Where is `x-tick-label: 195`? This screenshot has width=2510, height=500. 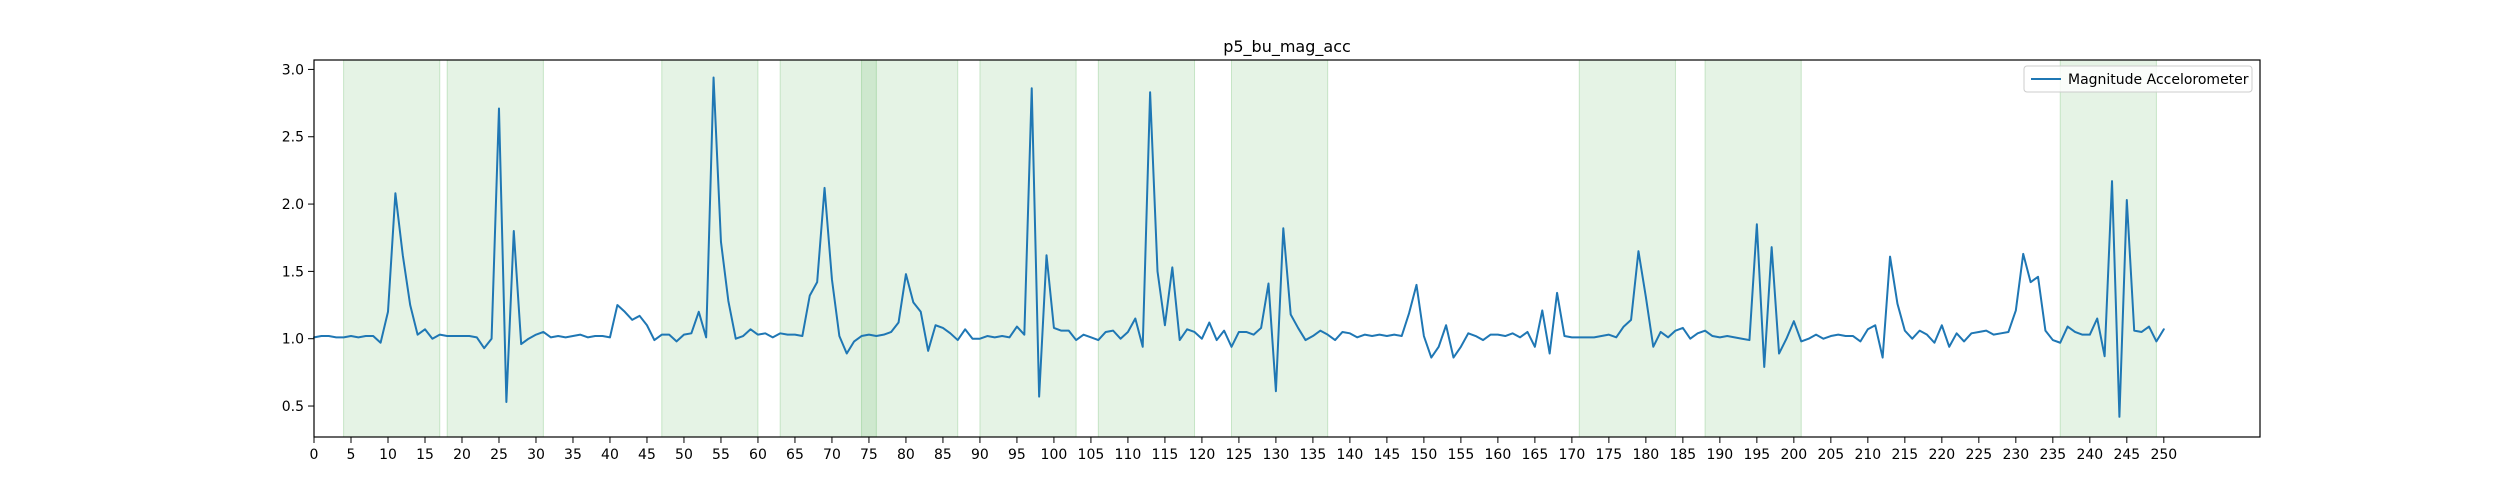 x-tick-label: 195 is located at coordinates (1756, 455).